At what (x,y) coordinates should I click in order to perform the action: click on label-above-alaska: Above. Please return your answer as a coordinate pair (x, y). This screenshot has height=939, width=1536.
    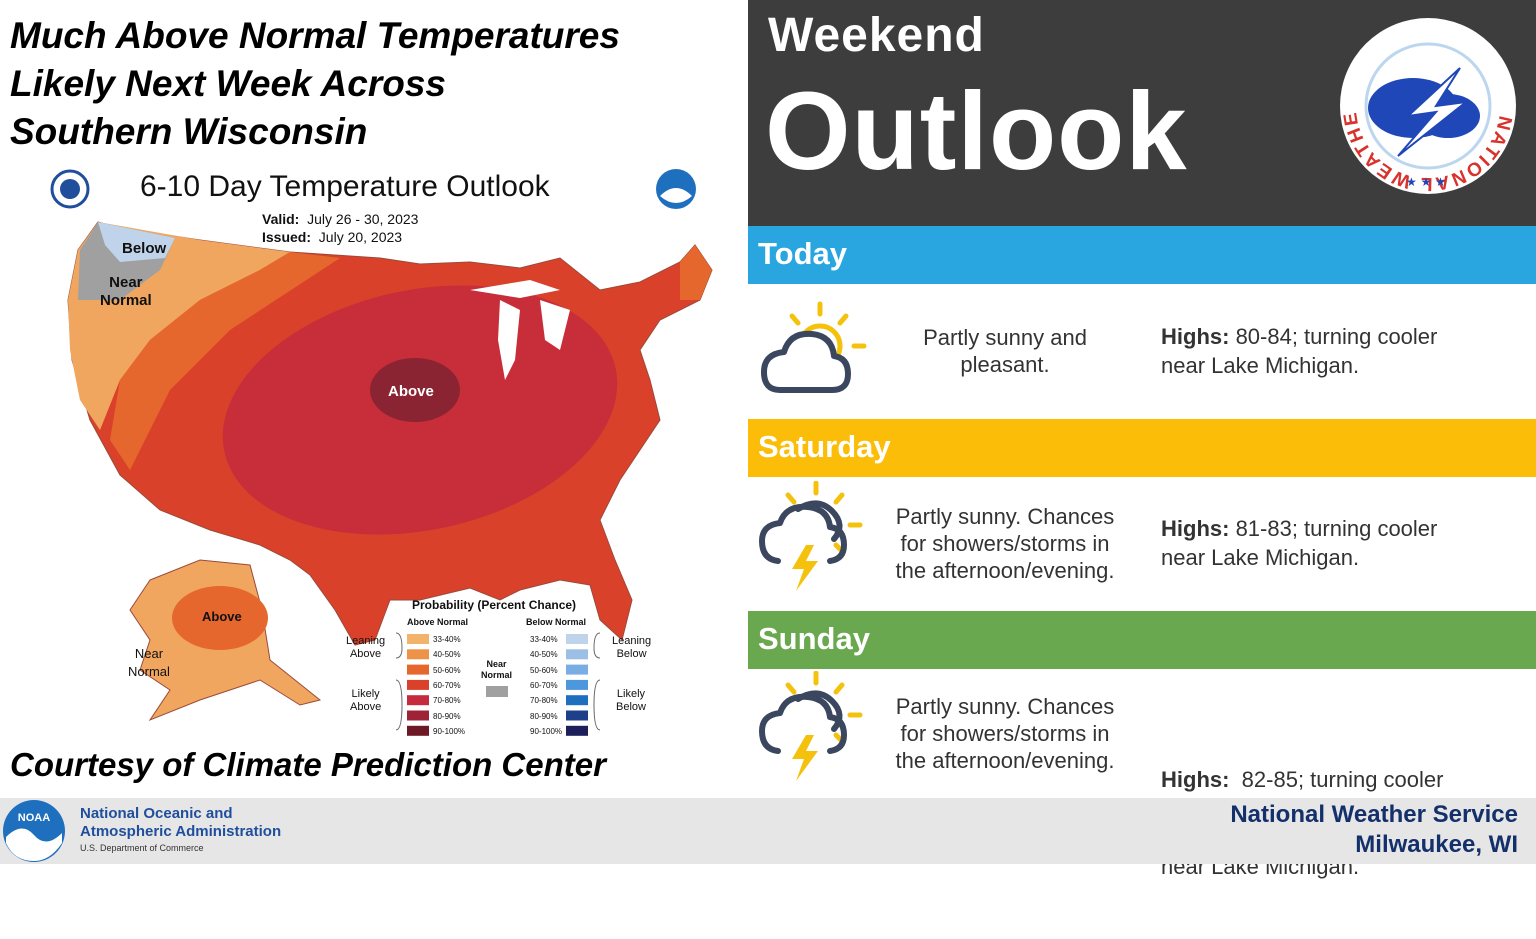
    Looking at the image, I should click on (222, 616).